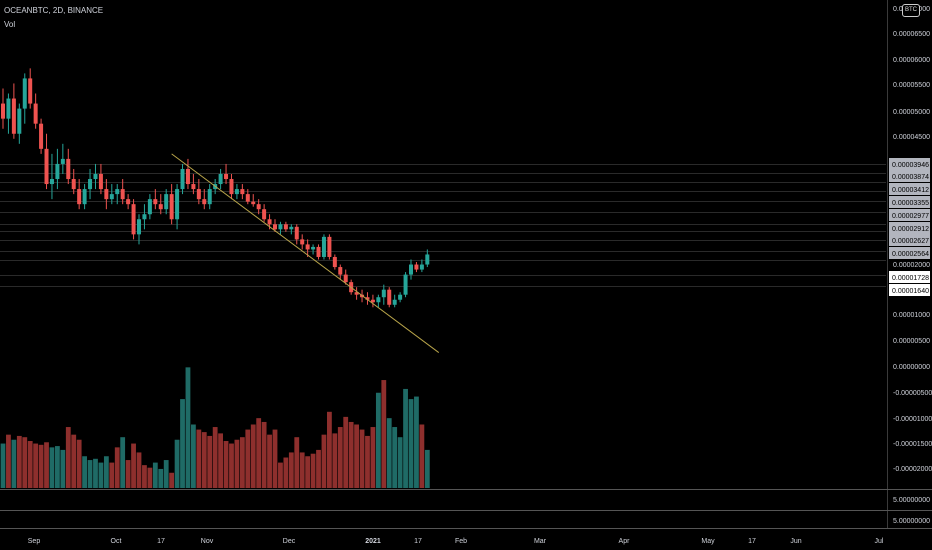 The image size is (932, 550). Describe the element at coordinates (53, 18) in the screenshot. I see `chart-header: OCEANBTC, 2D, BINANCE Vol` at that location.